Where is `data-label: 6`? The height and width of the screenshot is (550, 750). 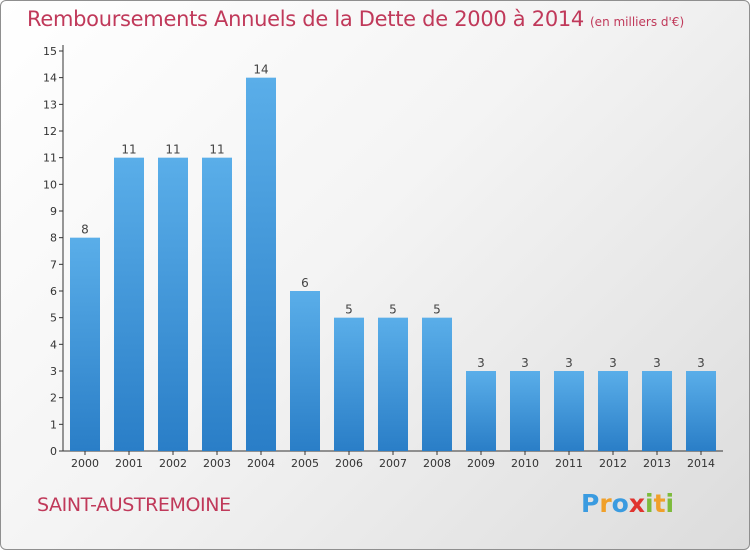
data-label: 6 is located at coordinates (305, 283).